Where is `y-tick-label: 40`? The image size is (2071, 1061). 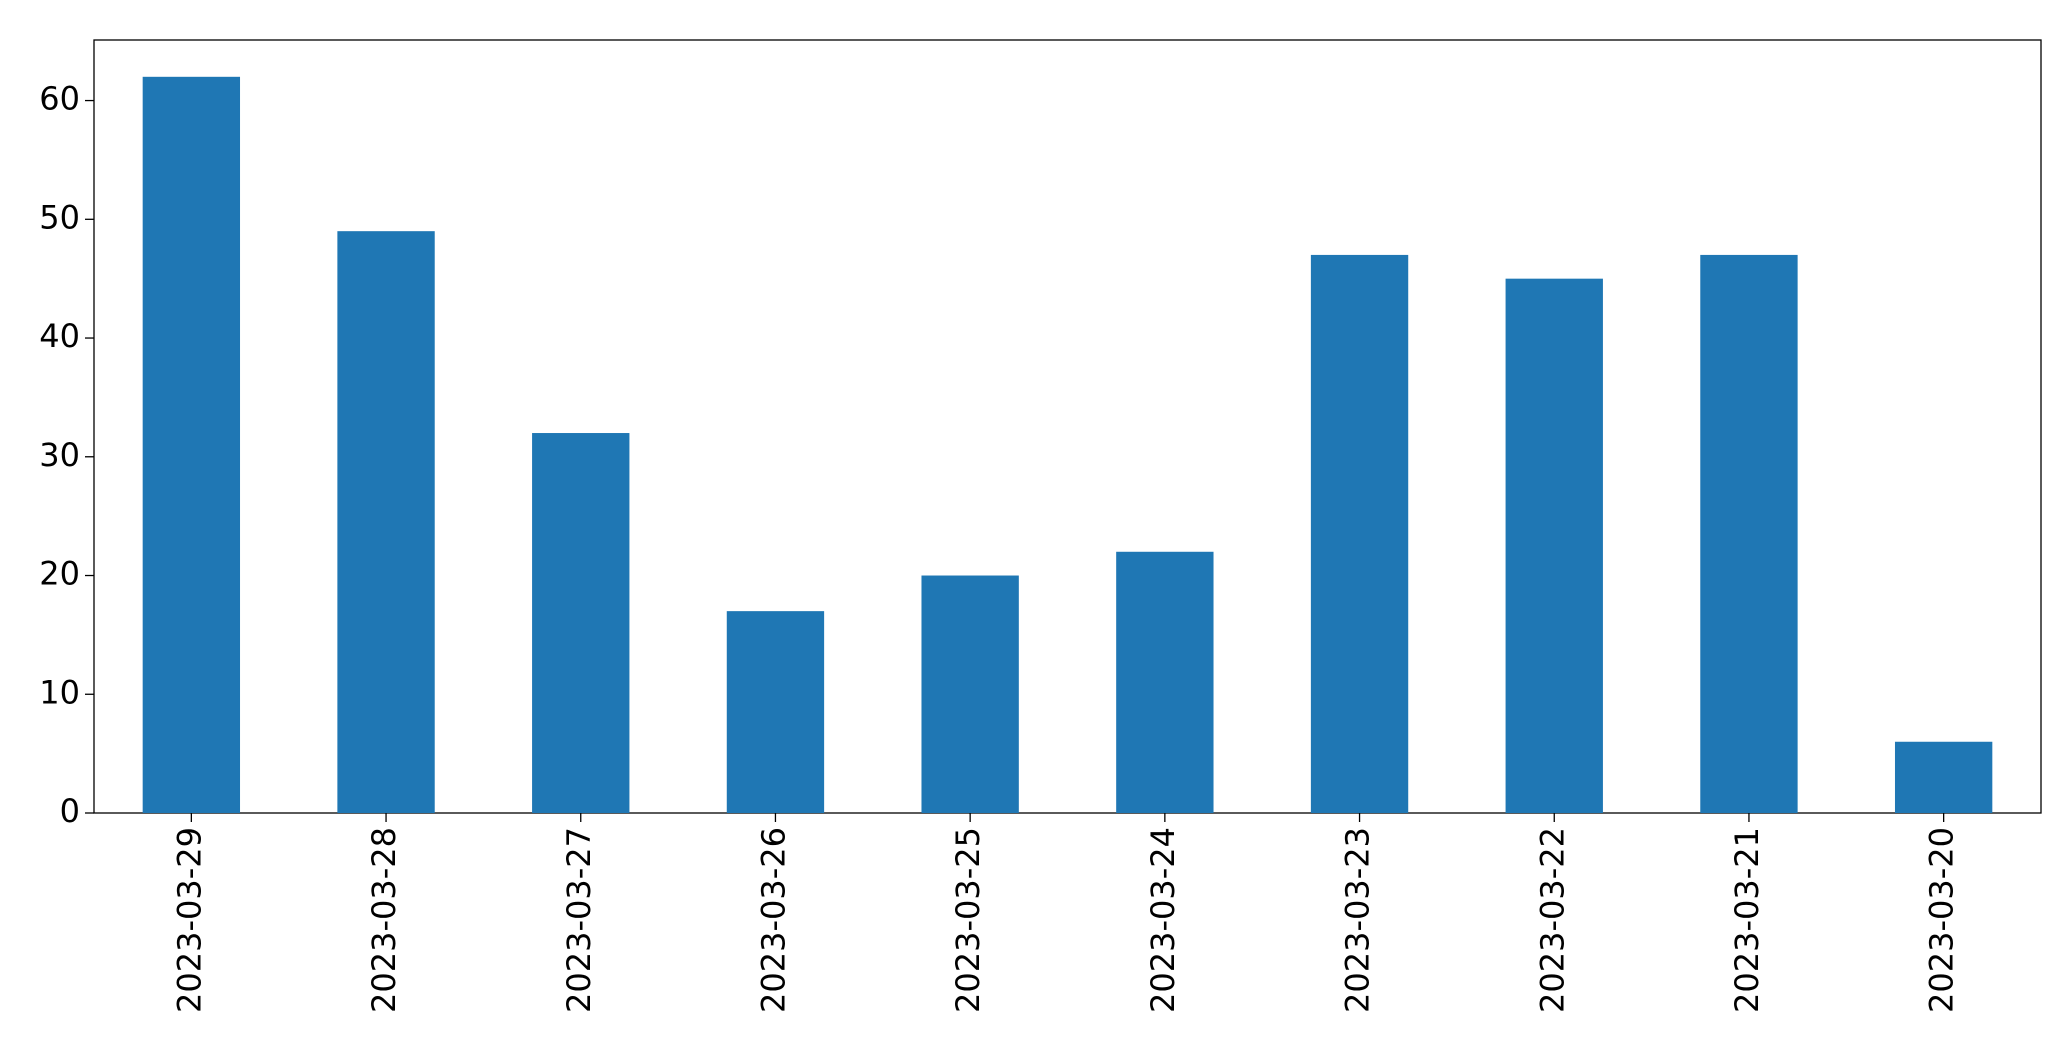
y-tick-label: 40 is located at coordinates (59, 336).